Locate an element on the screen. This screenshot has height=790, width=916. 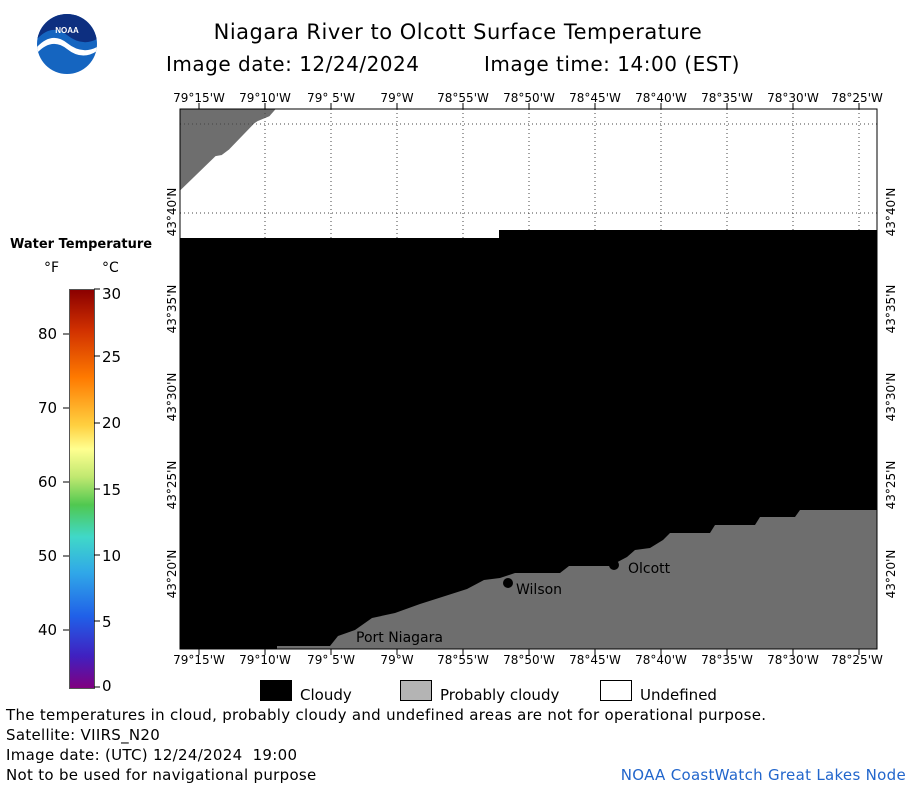
scale-unit-c: °C is located at coordinates (110, 268).